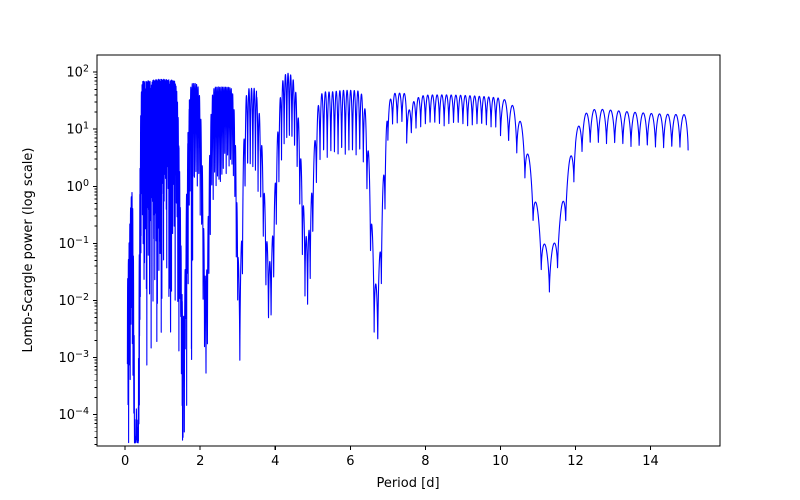  What do you see at coordinates (350, 461) in the screenshot?
I see `x-tick-label: 6` at bounding box center [350, 461].